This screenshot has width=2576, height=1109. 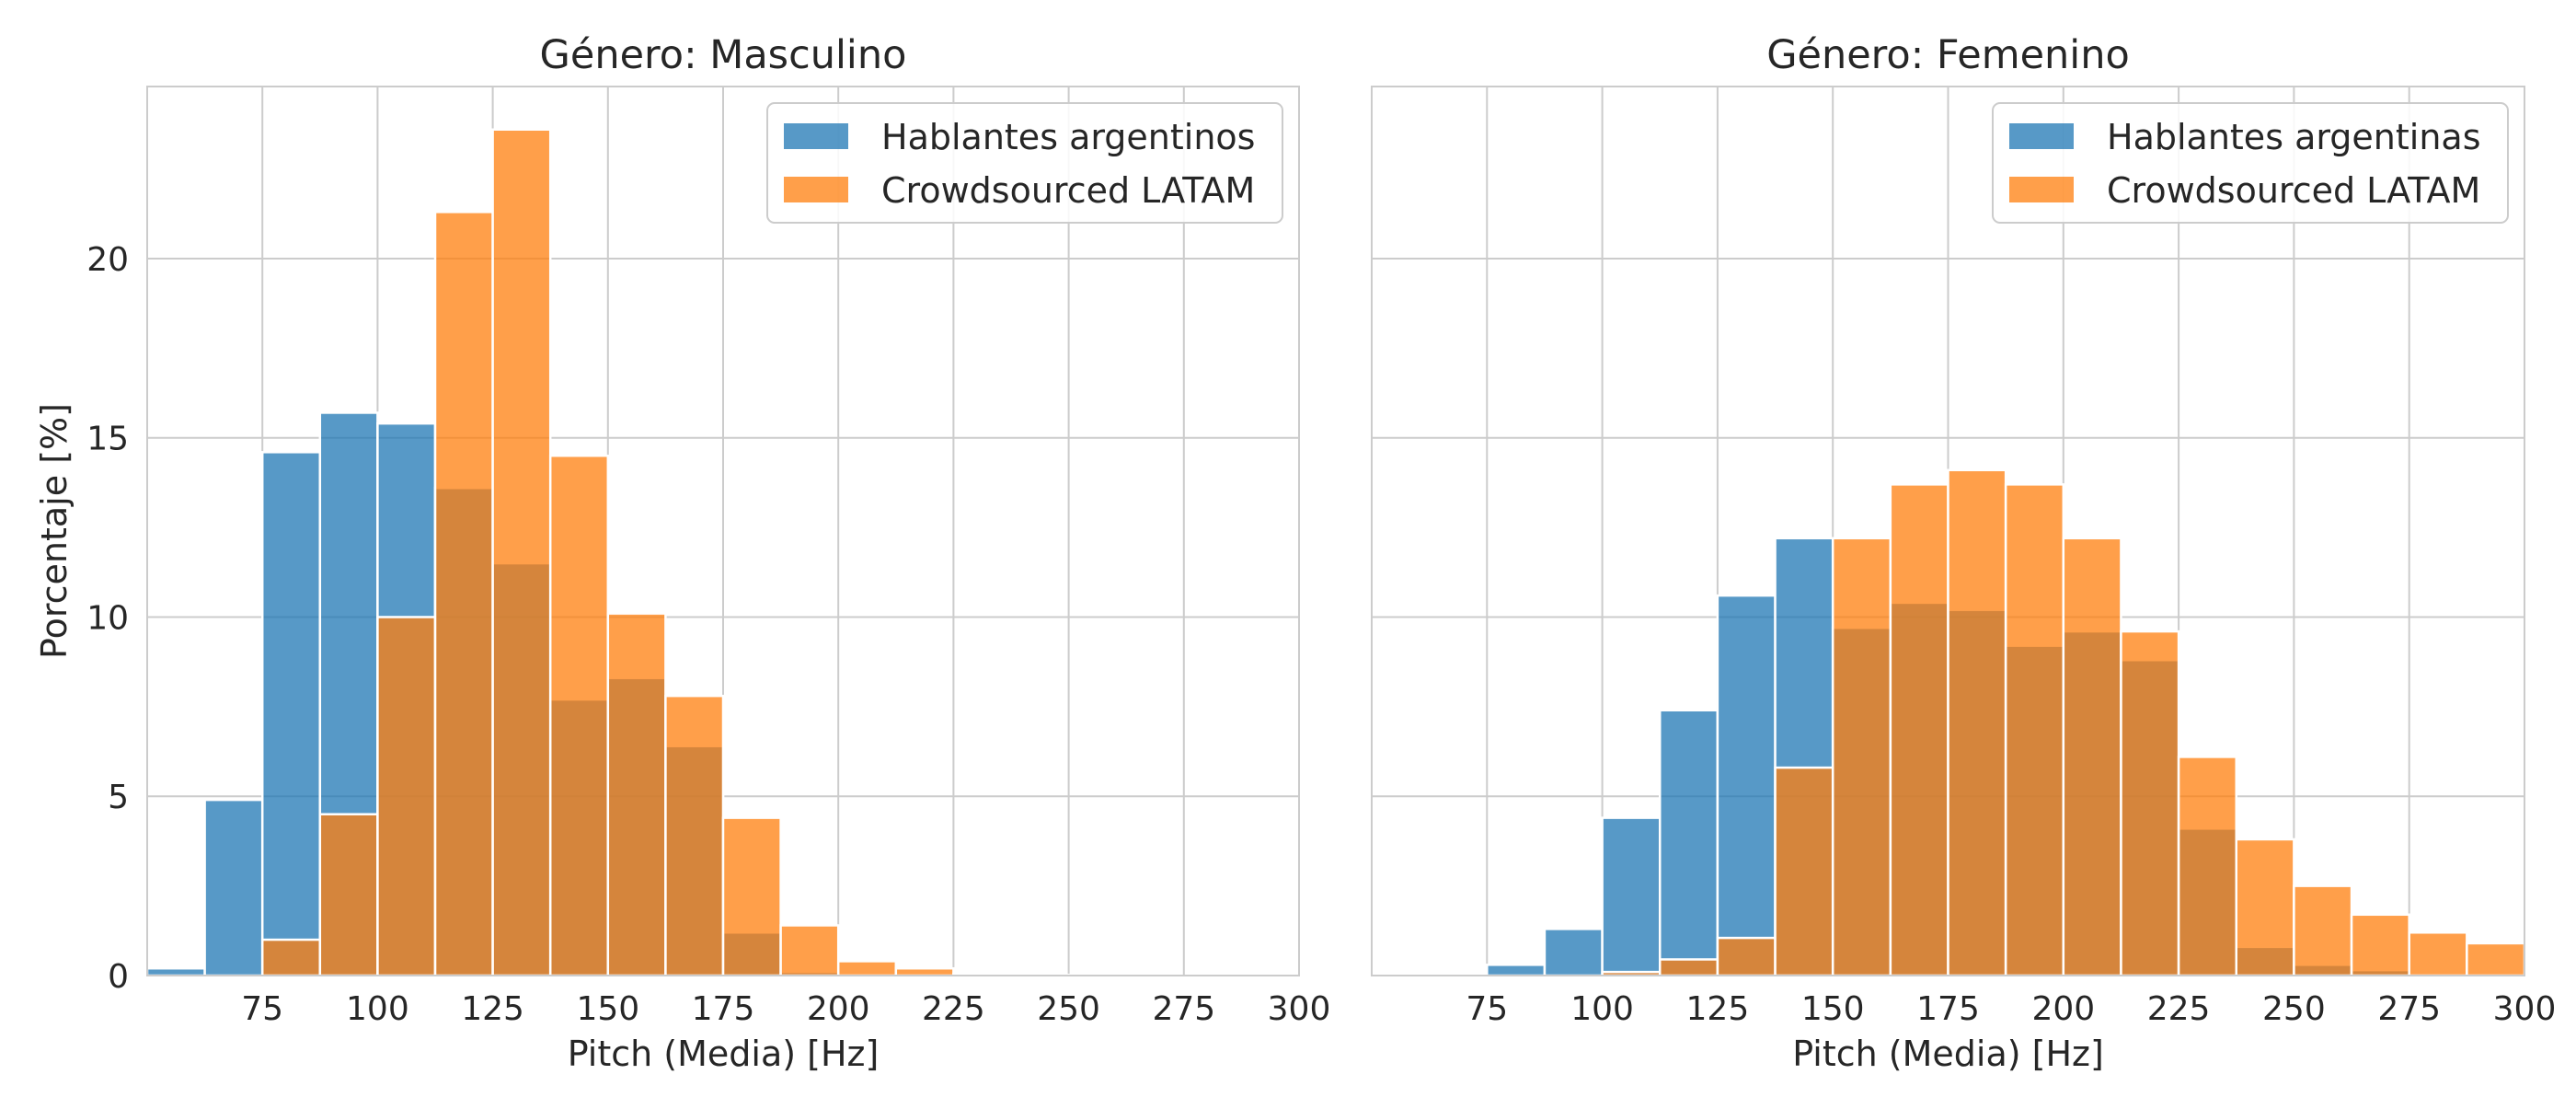 What do you see at coordinates (107, 260) in the screenshot?
I see `y-tick-label: 20` at bounding box center [107, 260].